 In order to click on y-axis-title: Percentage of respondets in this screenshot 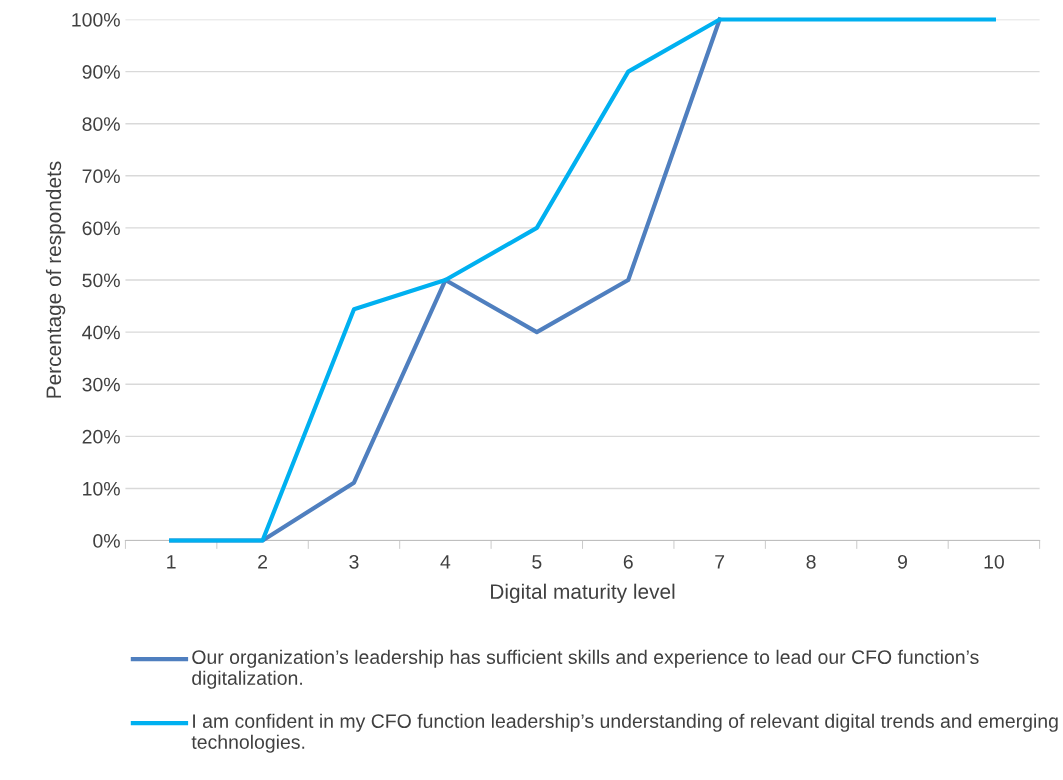, I will do `click(55, 279)`.